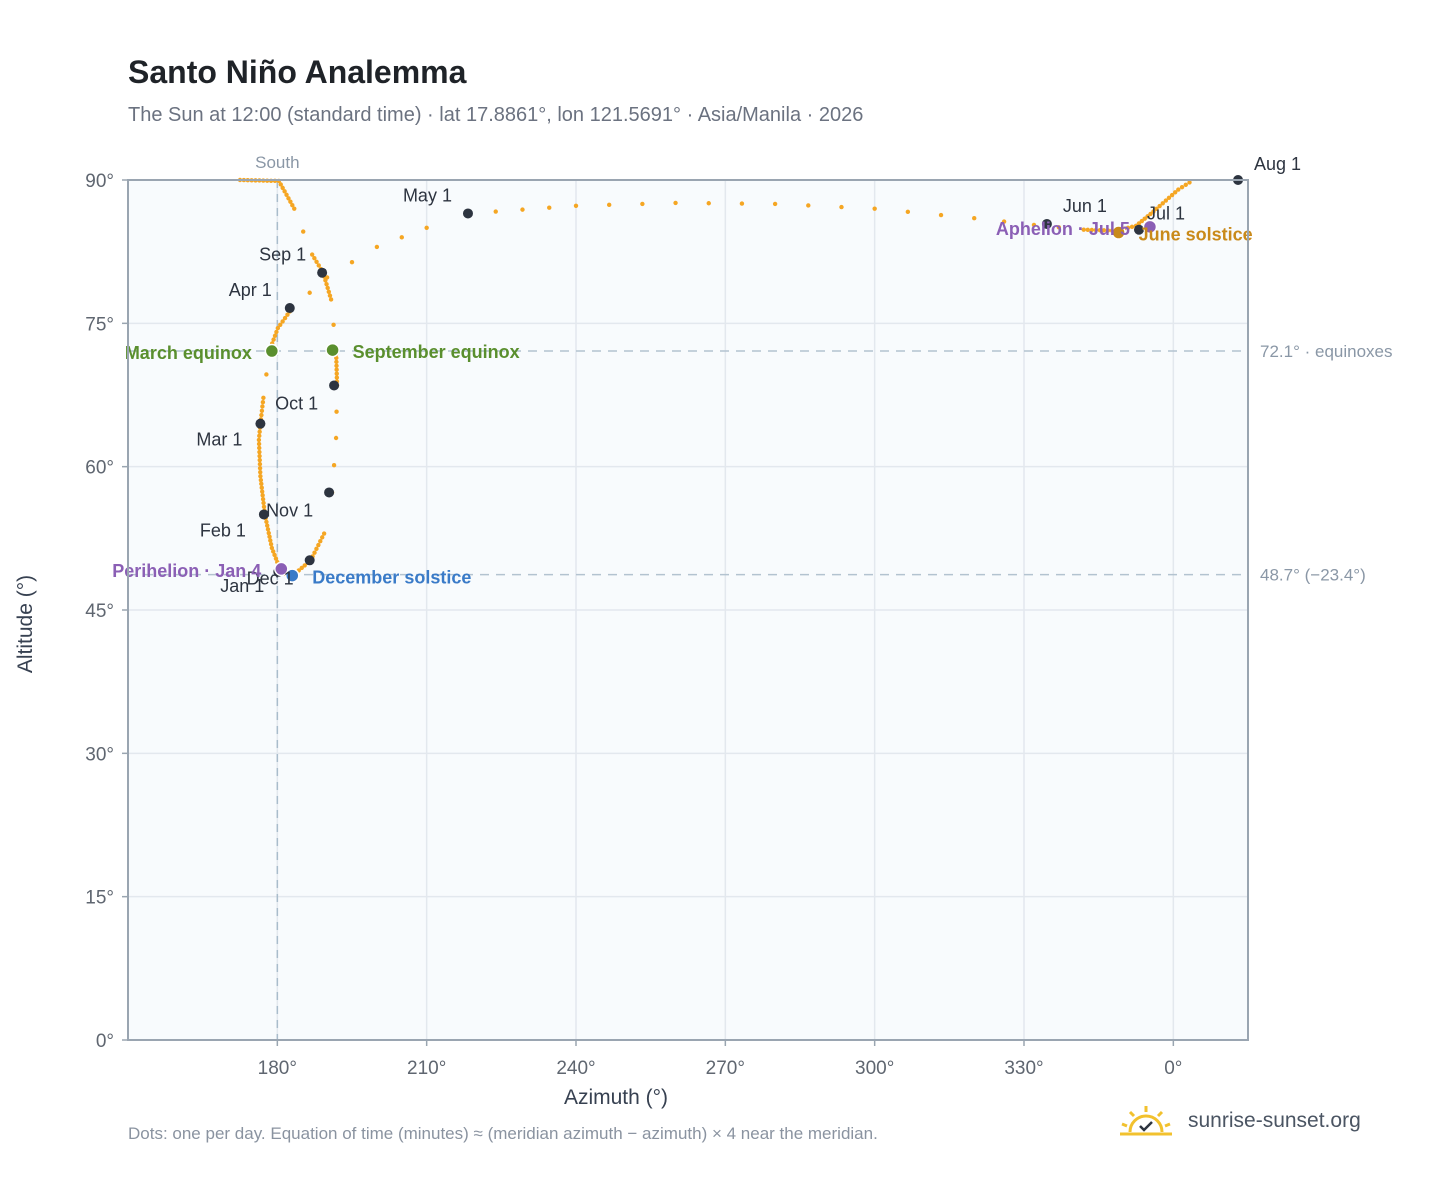 This screenshot has height=1188, width=1448. What do you see at coordinates (1085, 206) in the screenshot?
I see `marker-label: Jun 1` at bounding box center [1085, 206].